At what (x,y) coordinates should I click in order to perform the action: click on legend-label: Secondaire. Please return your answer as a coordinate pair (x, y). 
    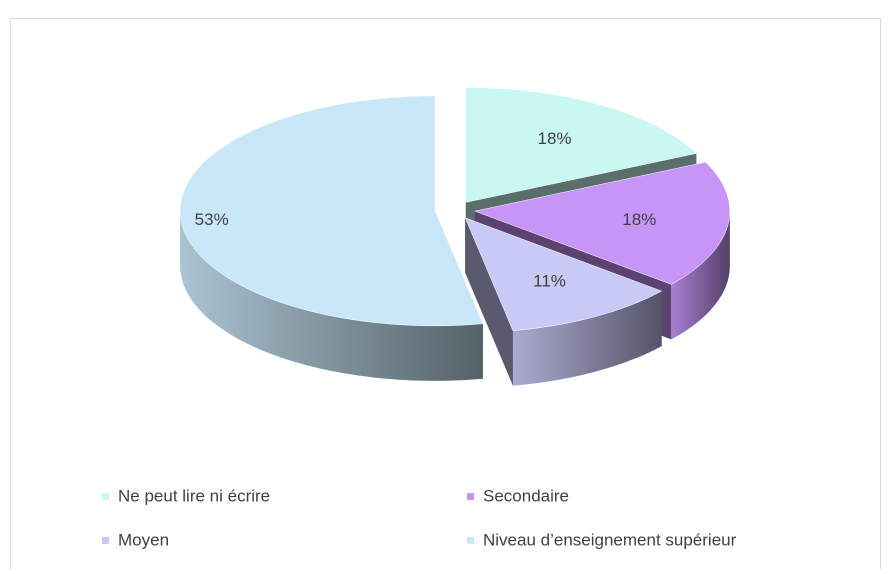
    Looking at the image, I should click on (526, 495).